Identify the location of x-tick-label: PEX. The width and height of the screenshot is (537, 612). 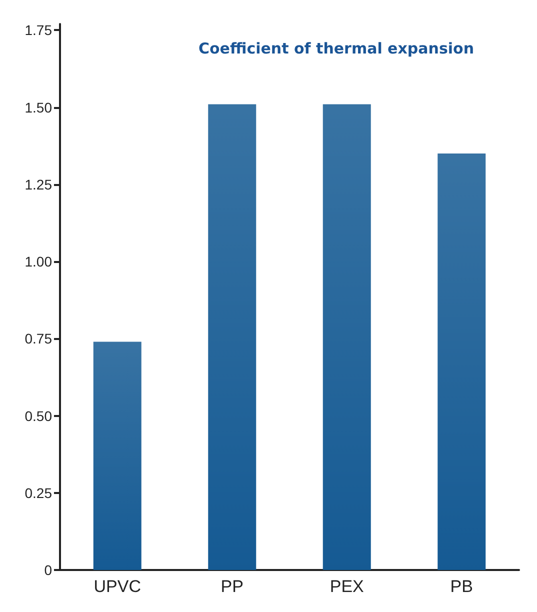
(347, 586).